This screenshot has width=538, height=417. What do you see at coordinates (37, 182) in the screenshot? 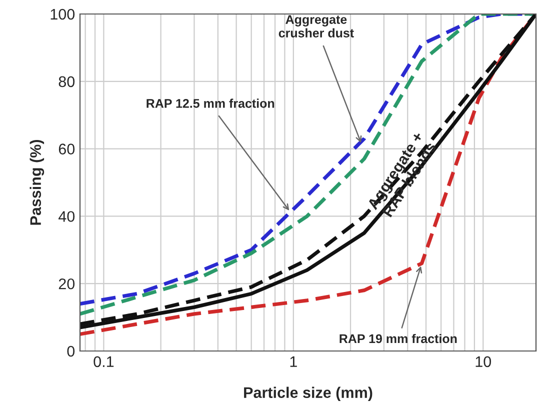
I see `y-axis-title: Passing (%)` at bounding box center [37, 182].